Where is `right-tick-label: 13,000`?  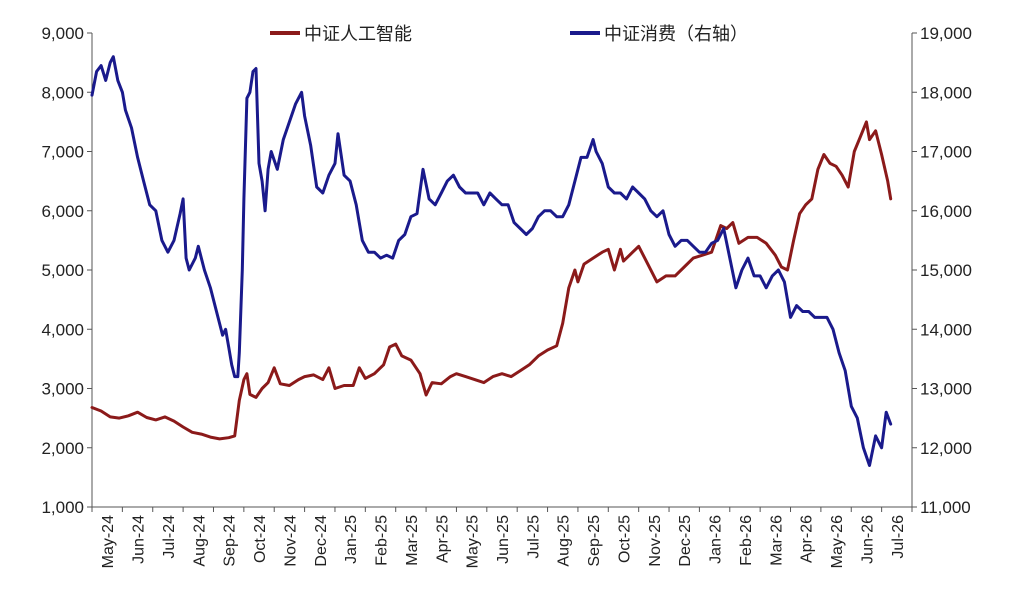
right-tick-label: 13,000 is located at coordinates (946, 389).